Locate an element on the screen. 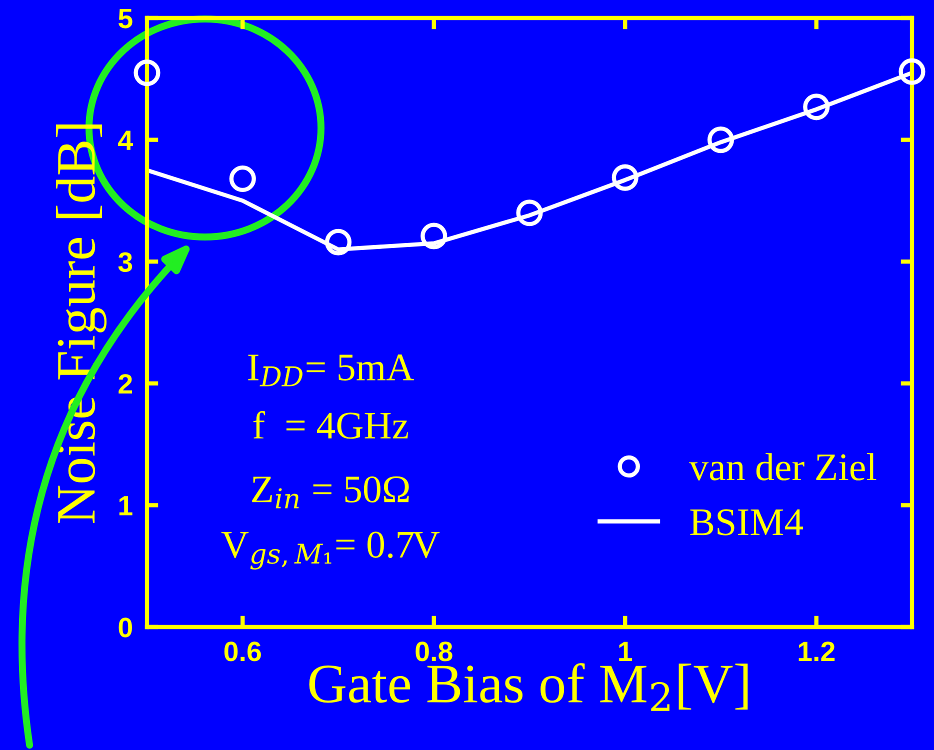 Image resolution: width=934 pixels, height=750 pixels. x-tick-label: 1.2 is located at coordinates (816, 652).